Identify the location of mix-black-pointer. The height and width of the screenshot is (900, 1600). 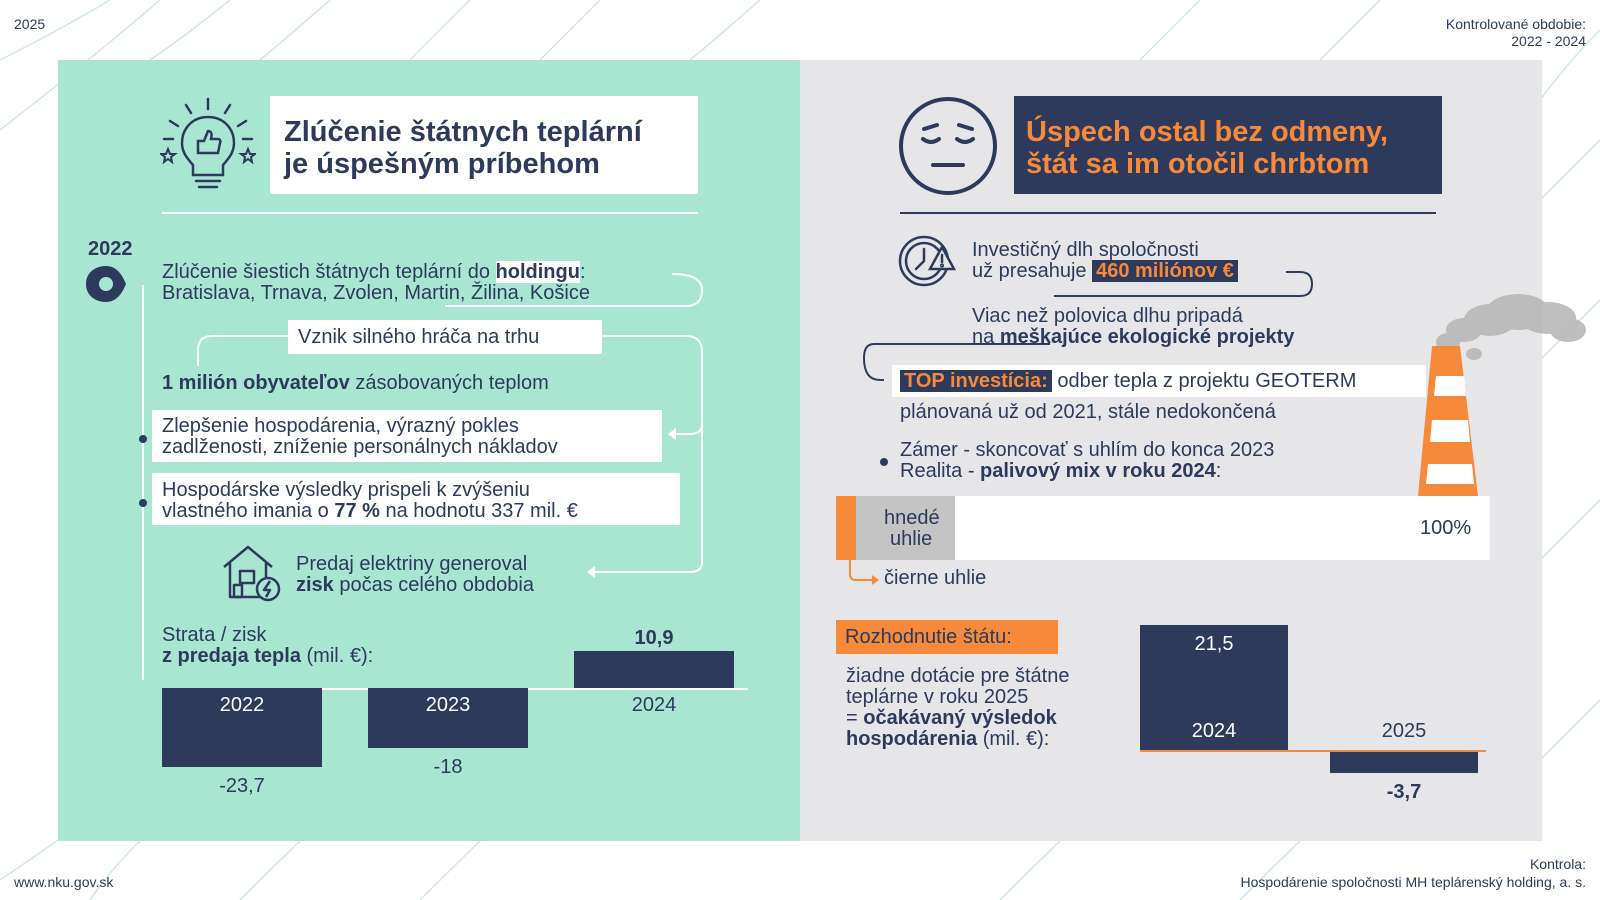
(864, 572).